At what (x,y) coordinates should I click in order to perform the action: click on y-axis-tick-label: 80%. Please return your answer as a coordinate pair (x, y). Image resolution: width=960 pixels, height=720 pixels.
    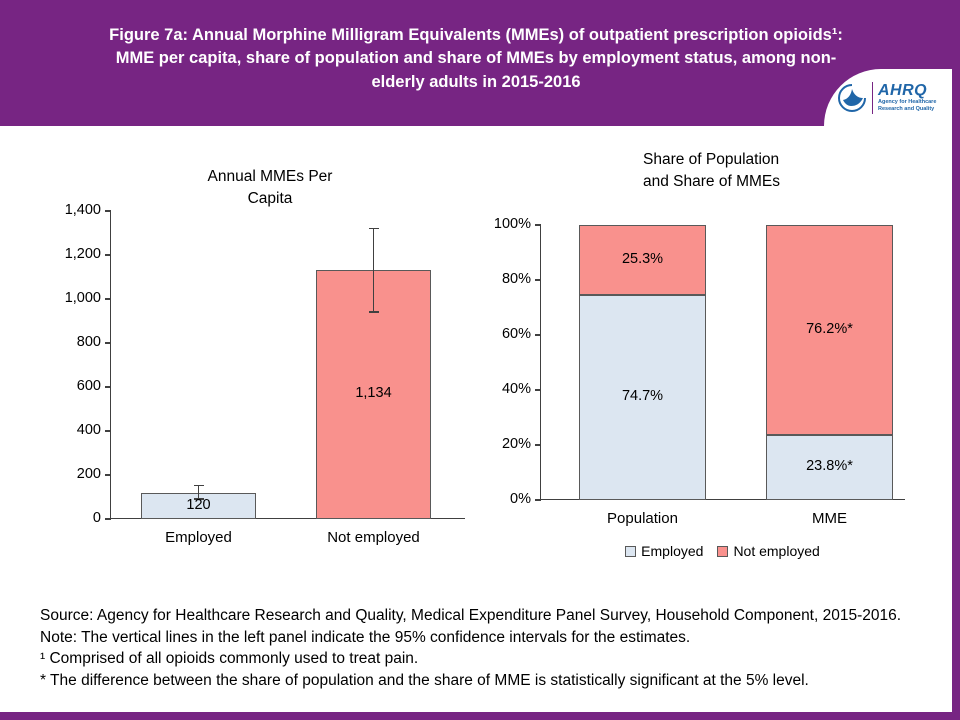
    Looking at the image, I should click on (516, 279).